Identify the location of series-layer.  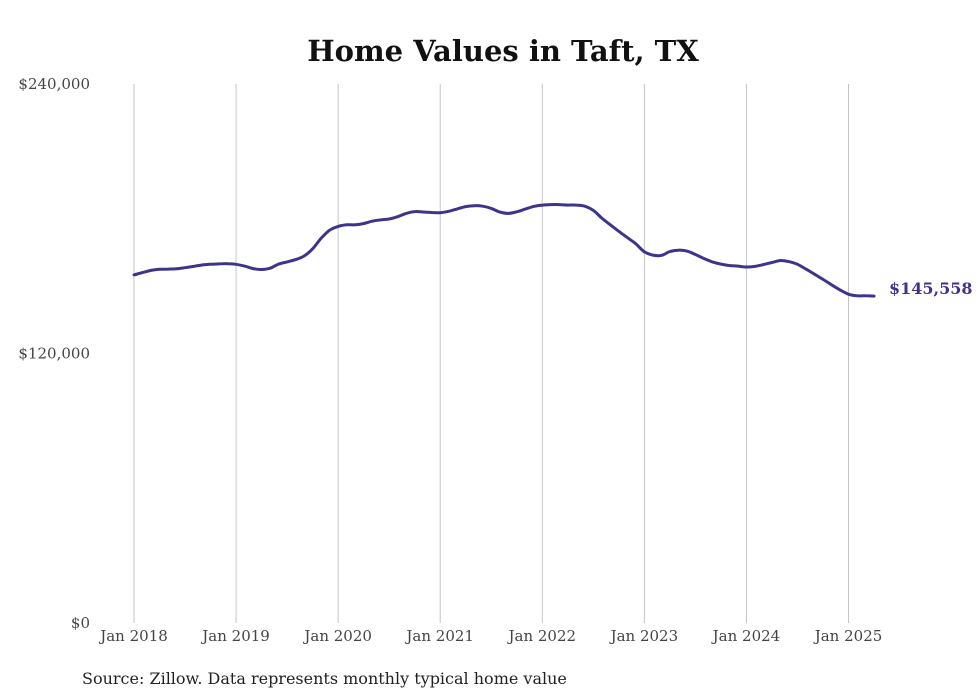
(504, 250).